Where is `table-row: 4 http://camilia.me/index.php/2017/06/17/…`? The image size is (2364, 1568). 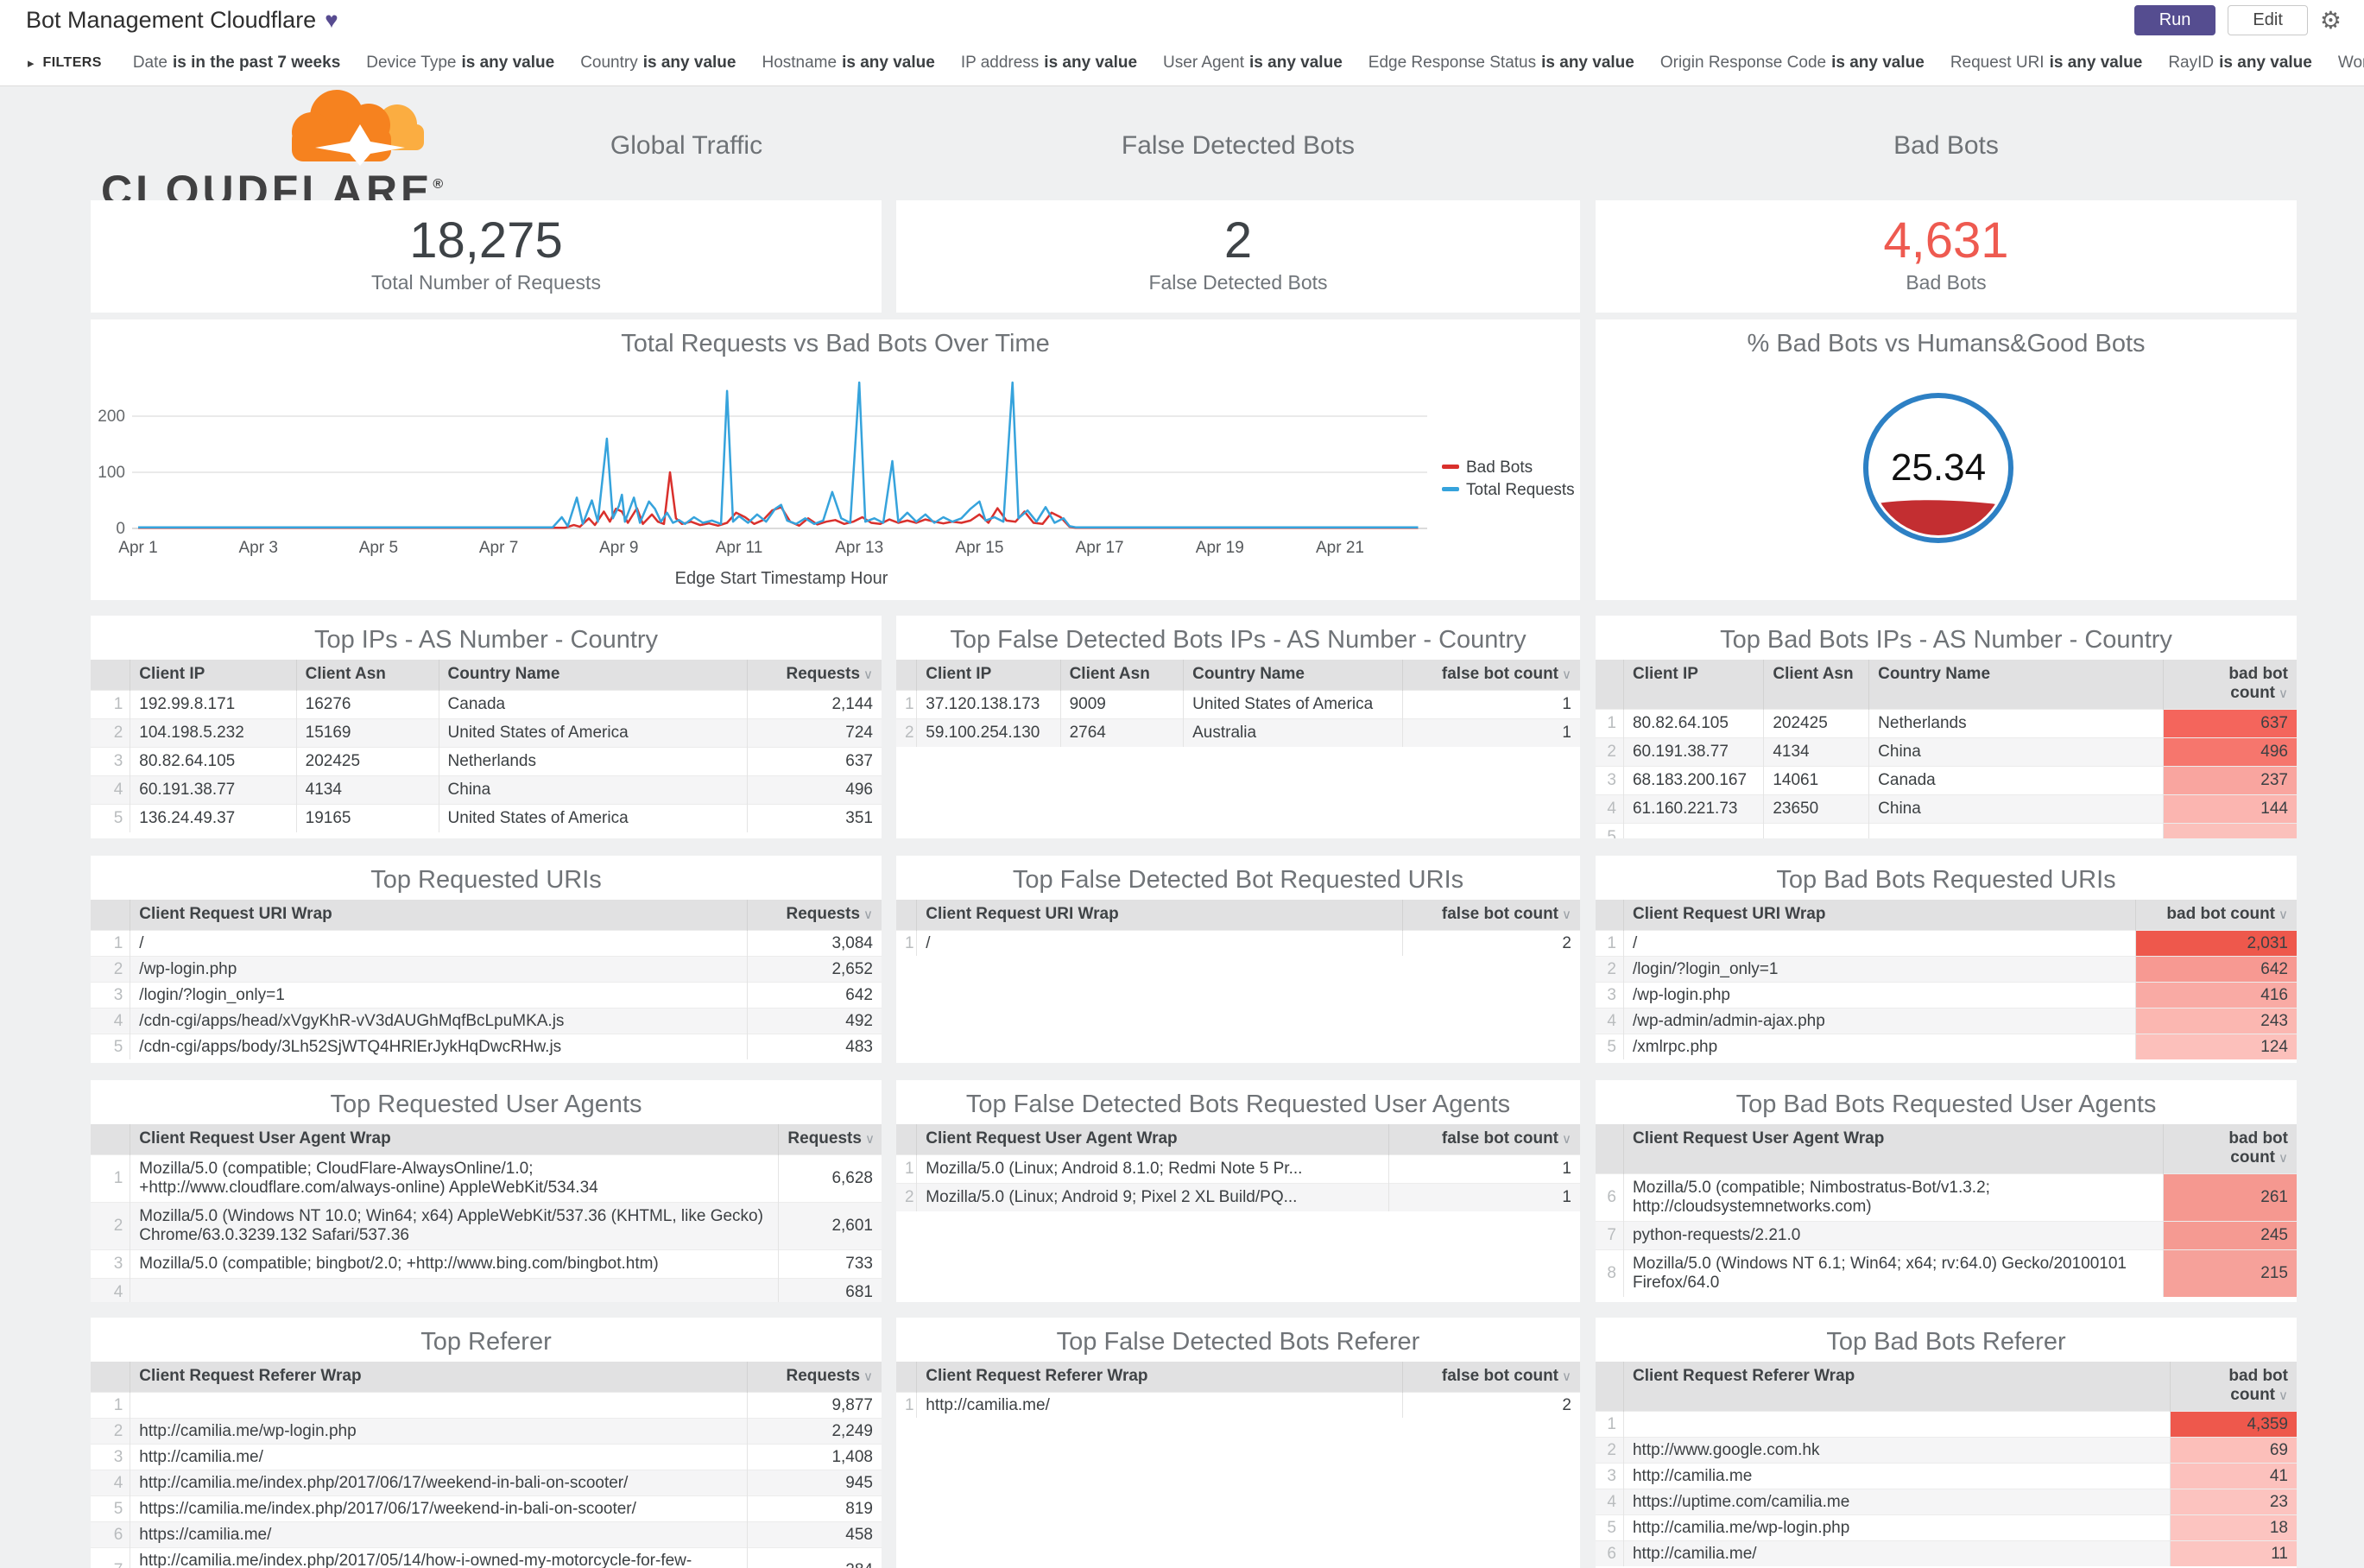 table-row: 4 http://camilia.me/index.php/2017/06/17/… is located at coordinates (486, 1483).